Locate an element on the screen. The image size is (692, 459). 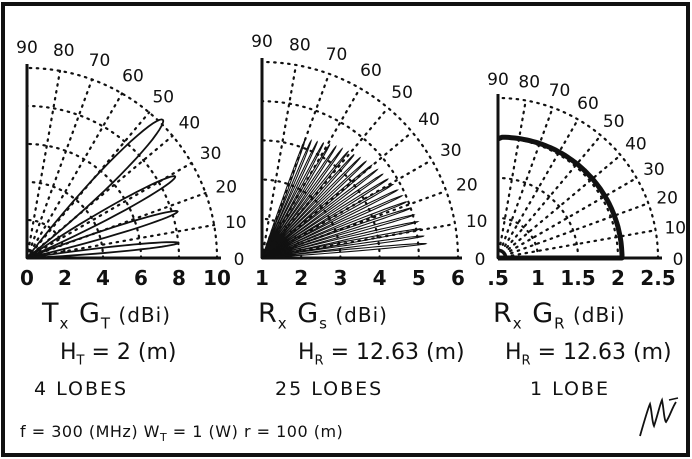
panel-2-angle-tick: 40 is located at coordinates (429, 120).